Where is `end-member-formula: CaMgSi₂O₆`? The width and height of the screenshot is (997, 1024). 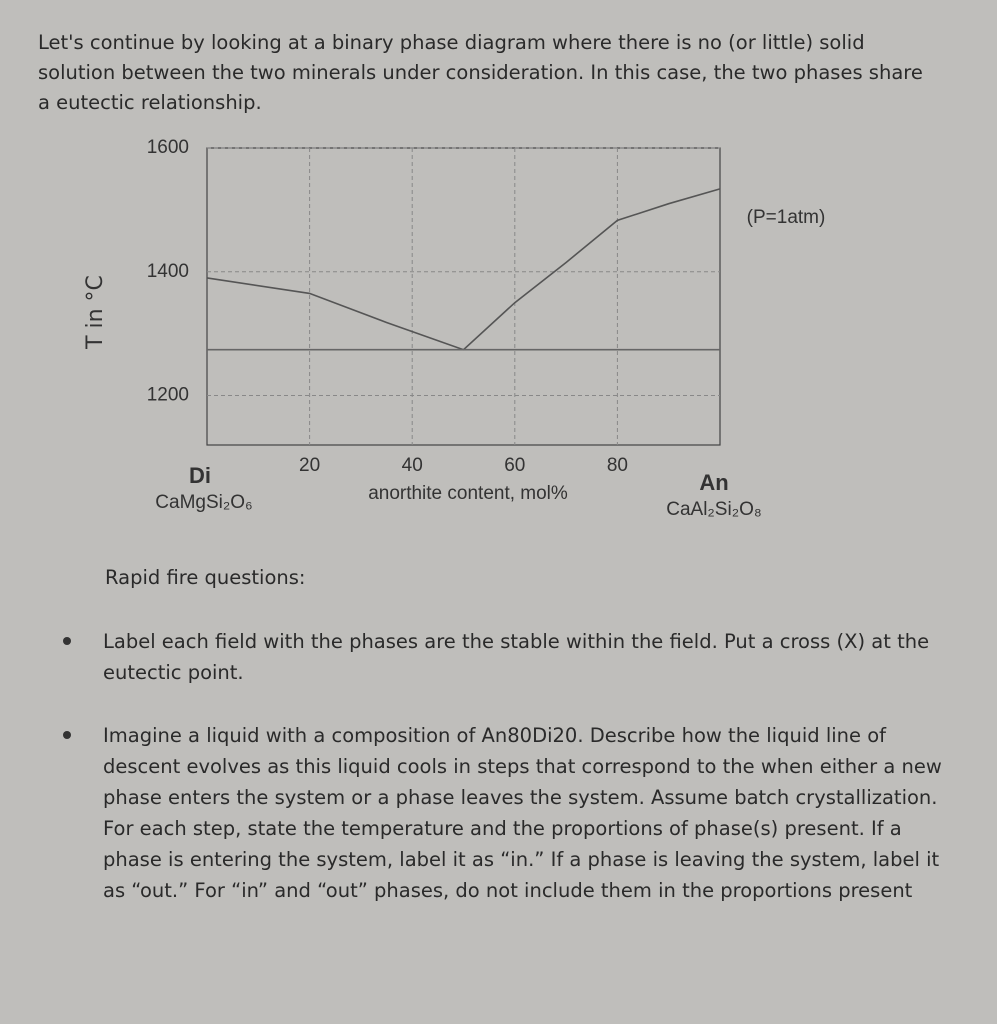
end-member-formula: CaMgSi₂O₆ is located at coordinates (203, 502).